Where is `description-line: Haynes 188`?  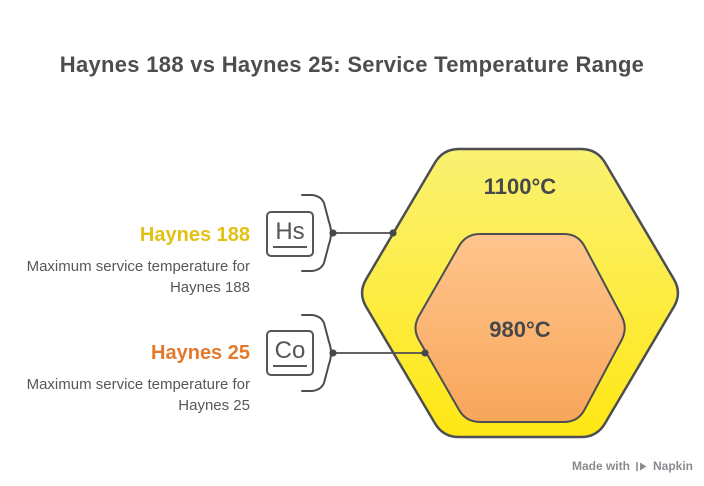 description-line: Haynes 188 is located at coordinates (209, 287).